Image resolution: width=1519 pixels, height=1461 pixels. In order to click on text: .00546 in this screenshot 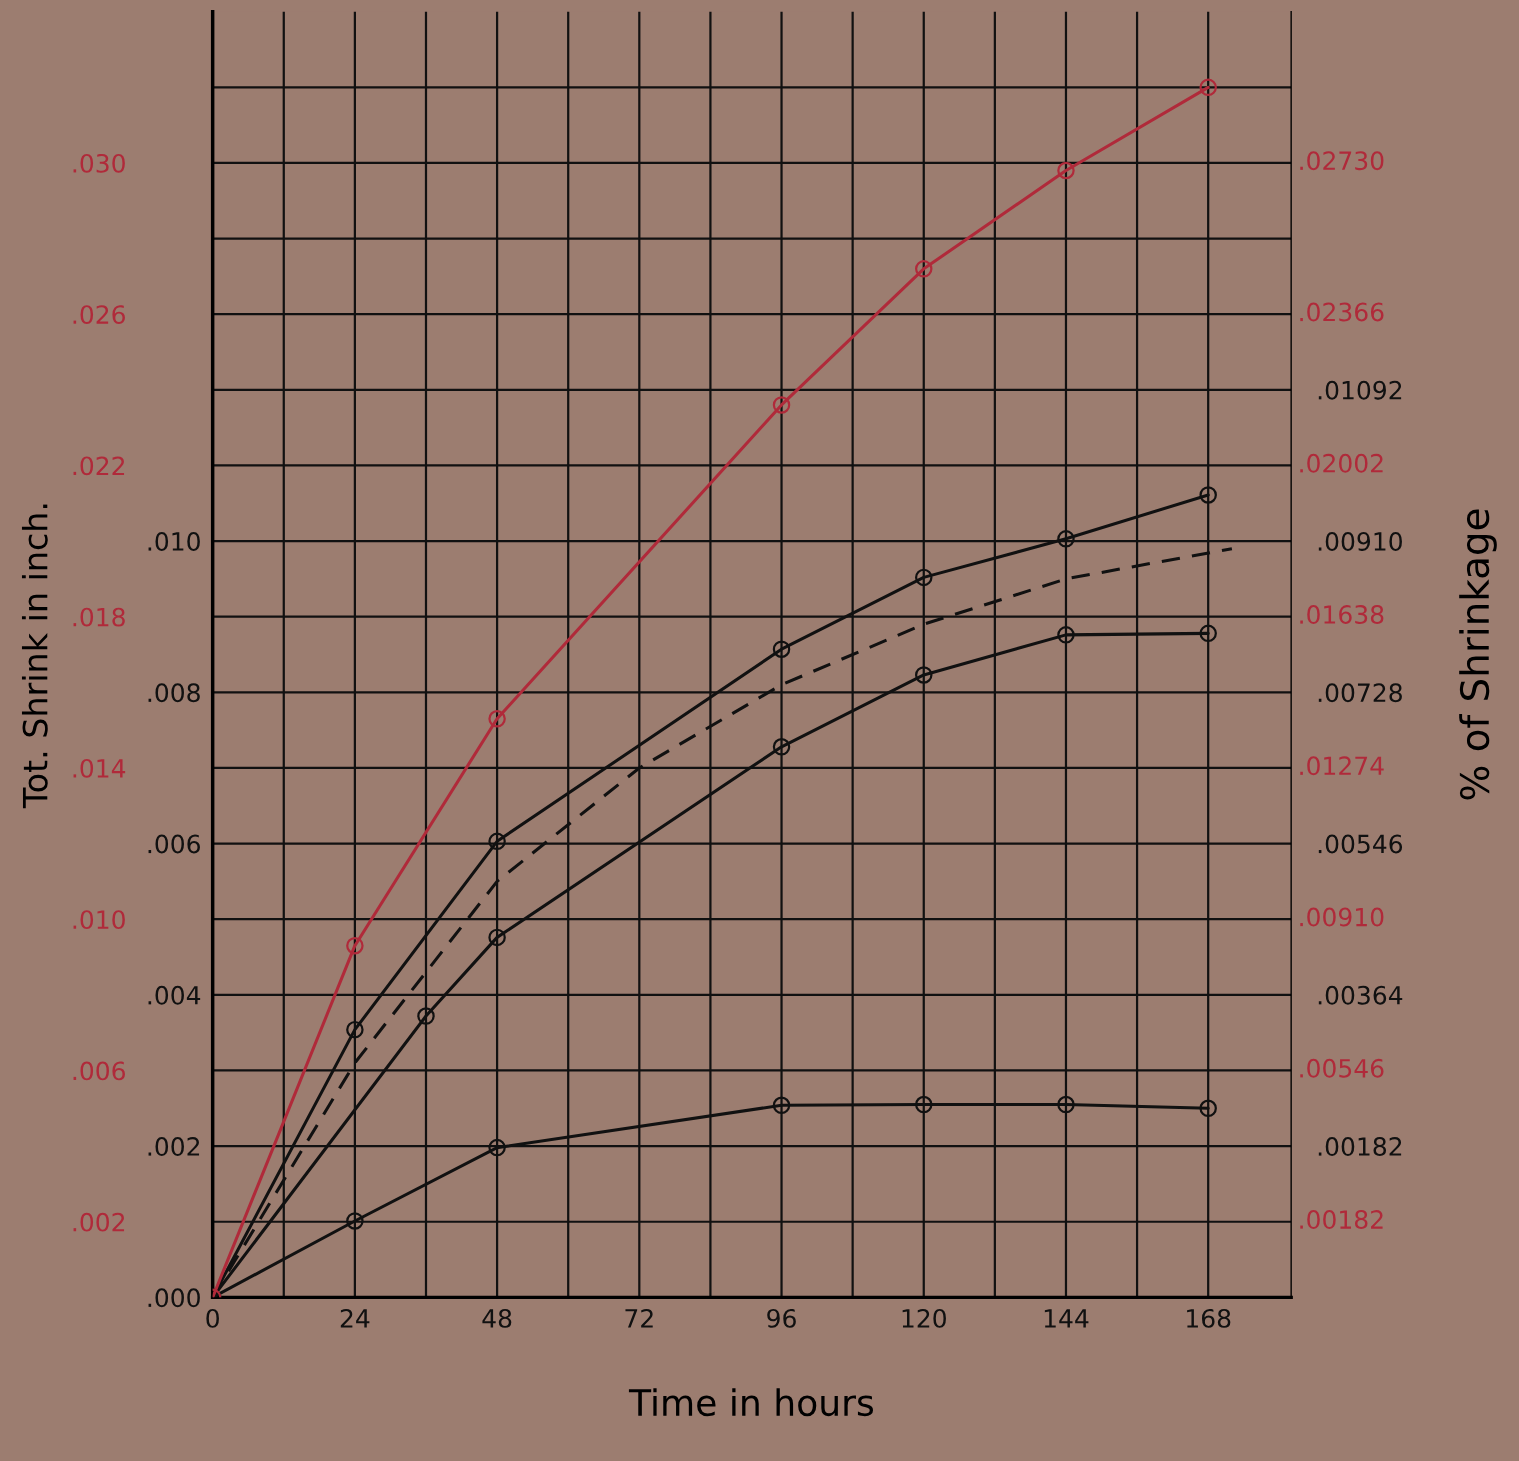, I will do `click(1342, 1068)`.